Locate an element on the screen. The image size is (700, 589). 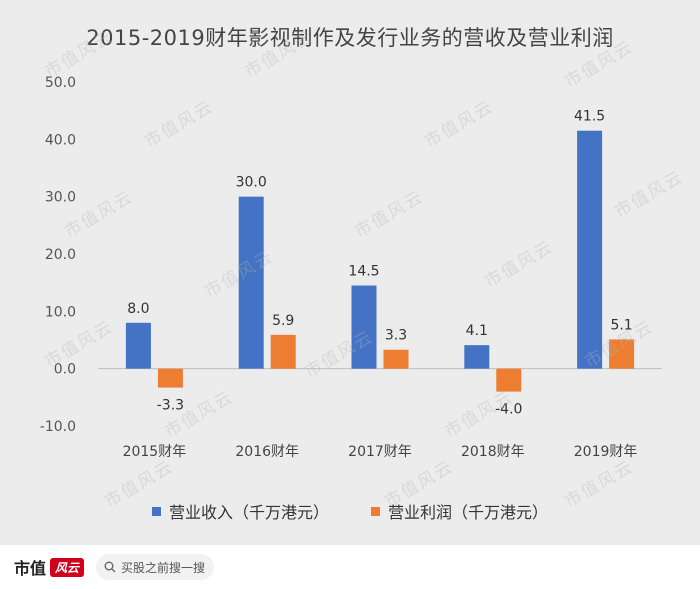
y-tick-label: 10.0 is located at coordinates (60, 312).